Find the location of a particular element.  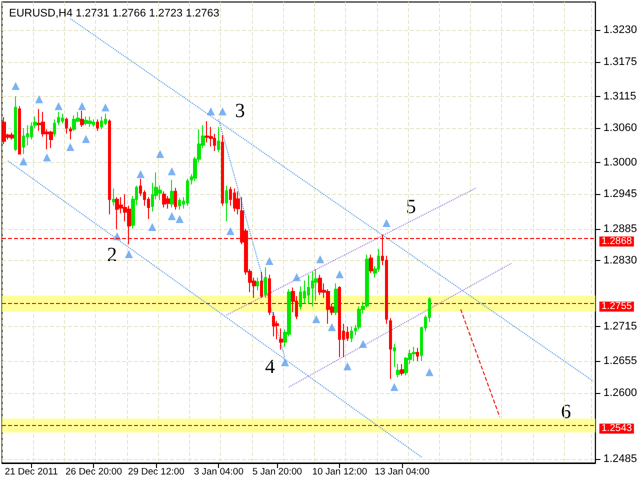

y-tick-label: 1.3000 is located at coordinates (620, 162).